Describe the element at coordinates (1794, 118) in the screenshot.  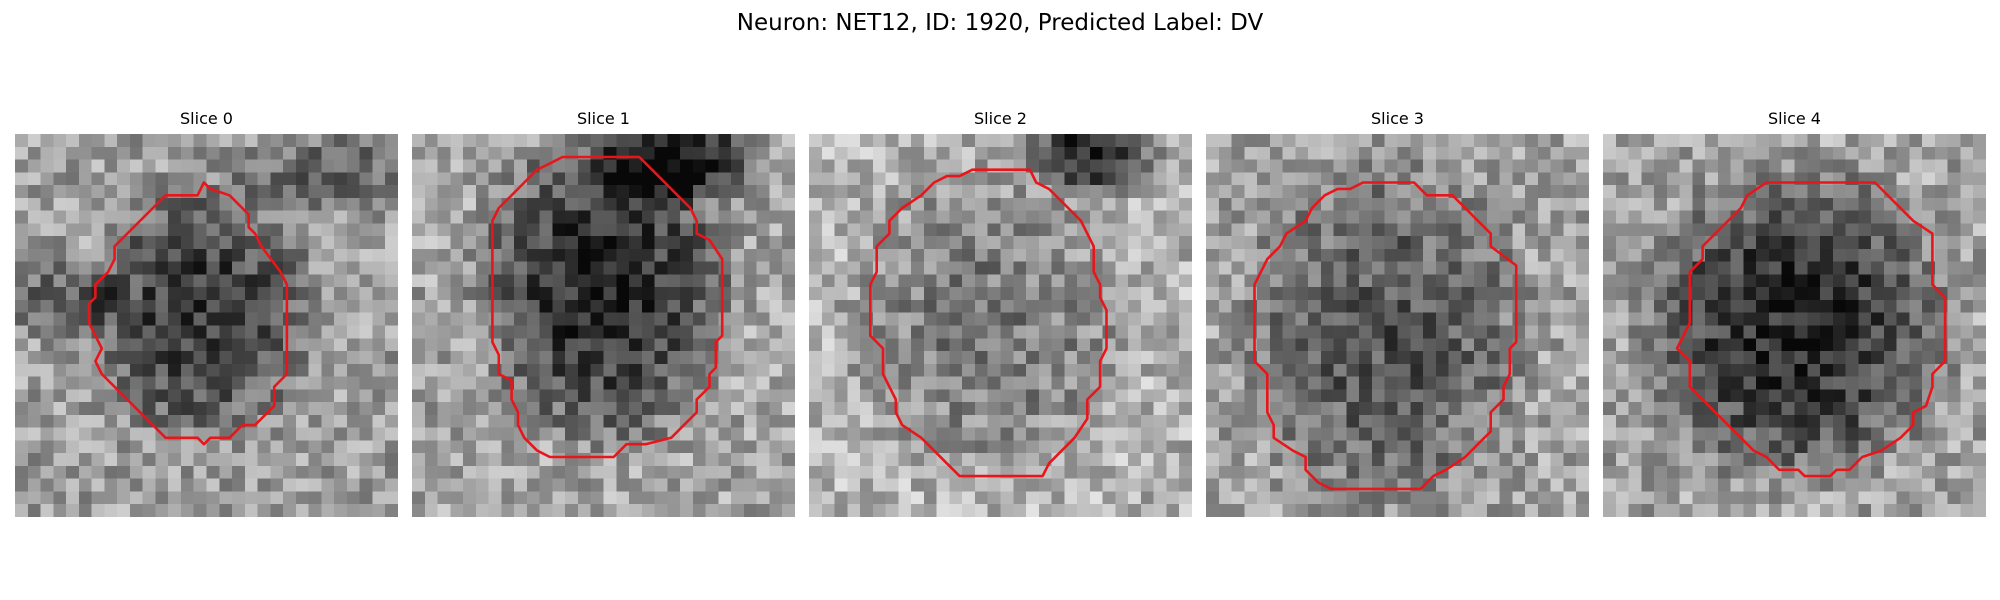
I see `slice-title: Slice 4` at that location.